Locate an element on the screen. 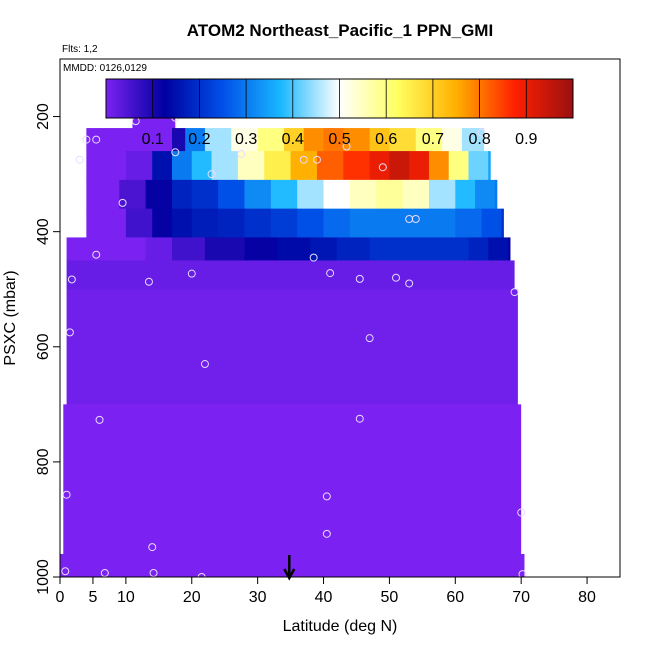 The width and height of the screenshot is (650, 650). colorbar-tick-label: 0.4 is located at coordinates (293, 139).